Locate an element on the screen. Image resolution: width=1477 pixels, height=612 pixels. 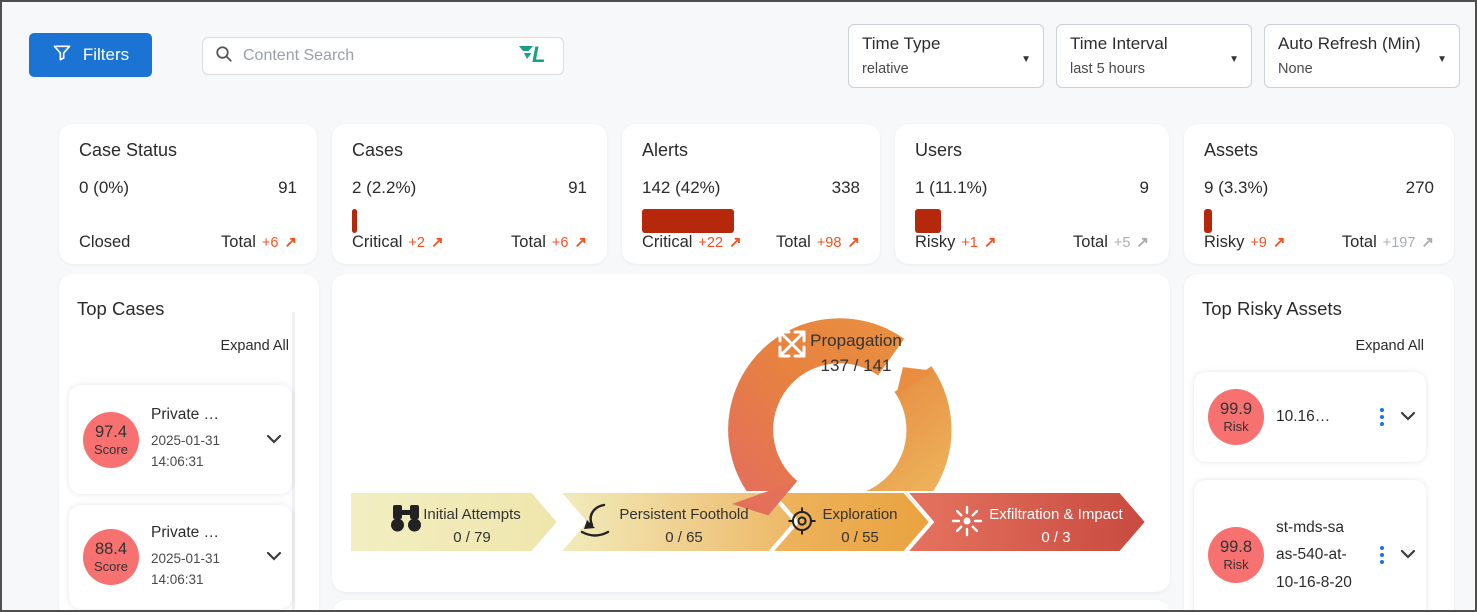
stat-card-value: 9 (3.3%) is located at coordinates (1236, 187).